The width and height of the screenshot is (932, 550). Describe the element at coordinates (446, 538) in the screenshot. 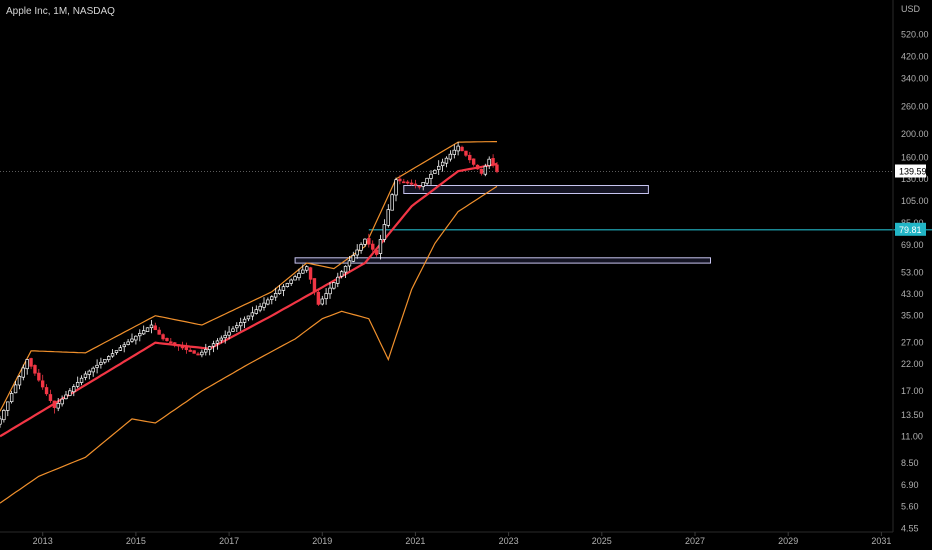

I see `time-axis: 2013 2015 2017 2019 2021 2023 2025 2027 2029 2031` at that location.